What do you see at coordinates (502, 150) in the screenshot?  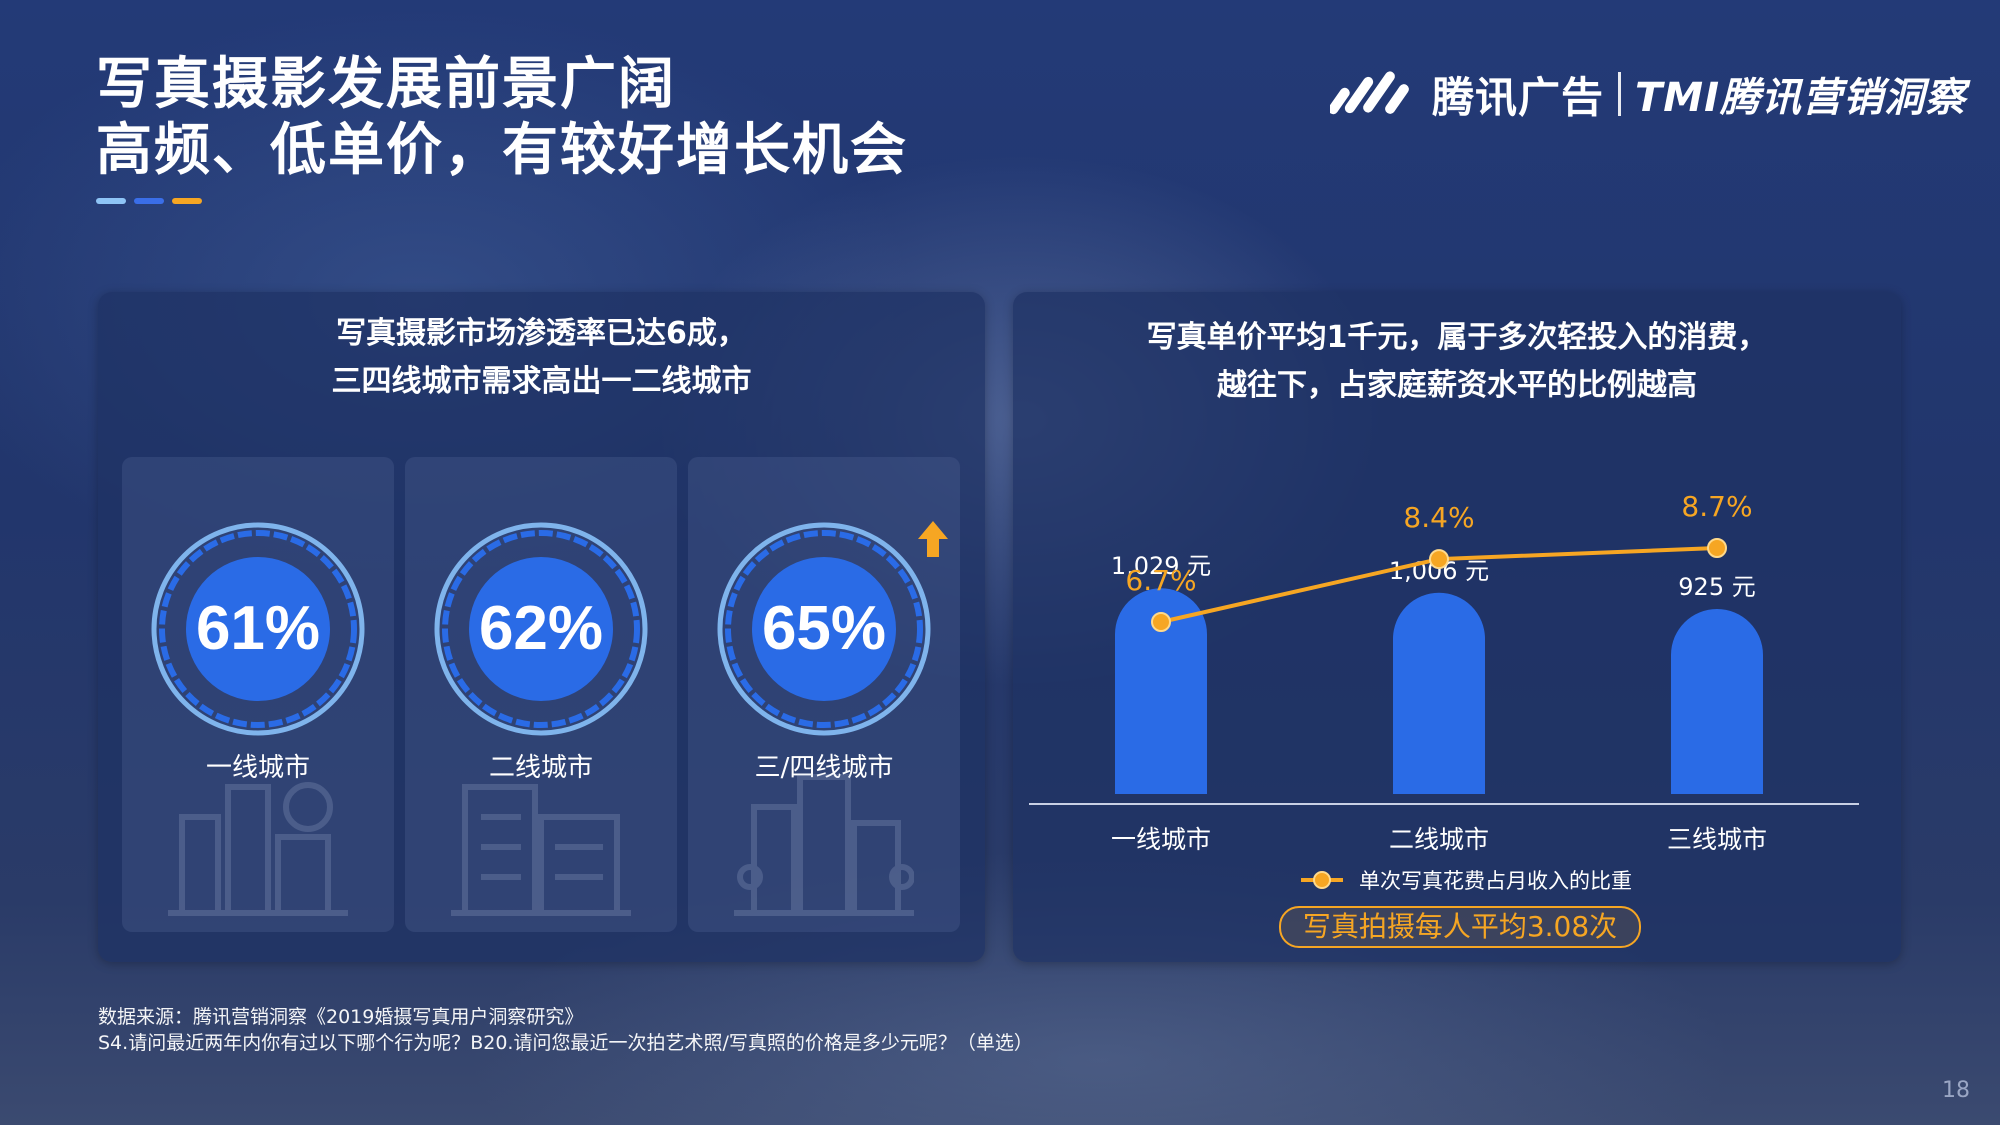 I see `page-title-line2: 高频、低单价，有较好增长机会` at bounding box center [502, 150].